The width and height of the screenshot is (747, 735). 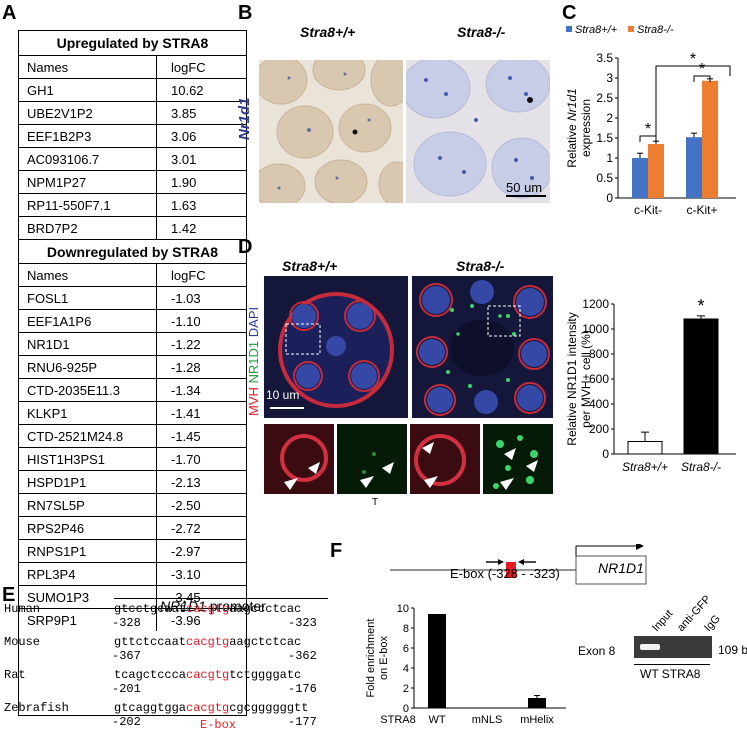 What do you see at coordinates (302, 689) in the screenshot?
I see `position-right: -176` at bounding box center [302, 689].